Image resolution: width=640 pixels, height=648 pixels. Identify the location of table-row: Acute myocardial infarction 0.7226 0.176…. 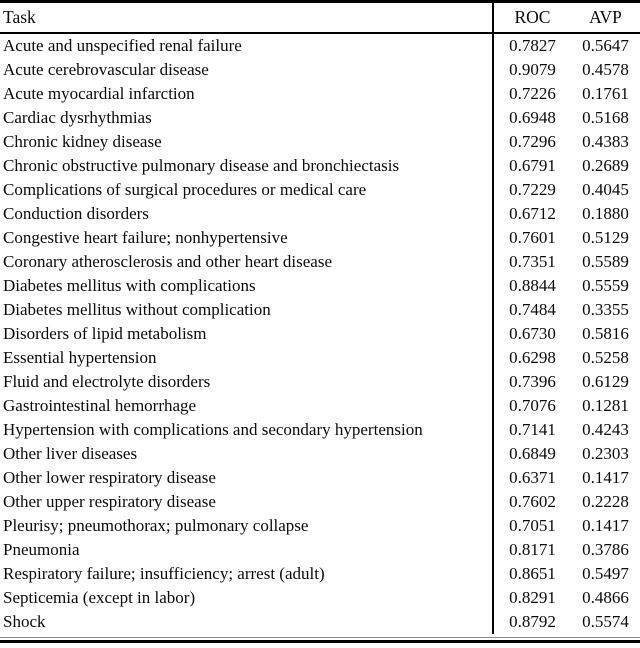
(320, 94).